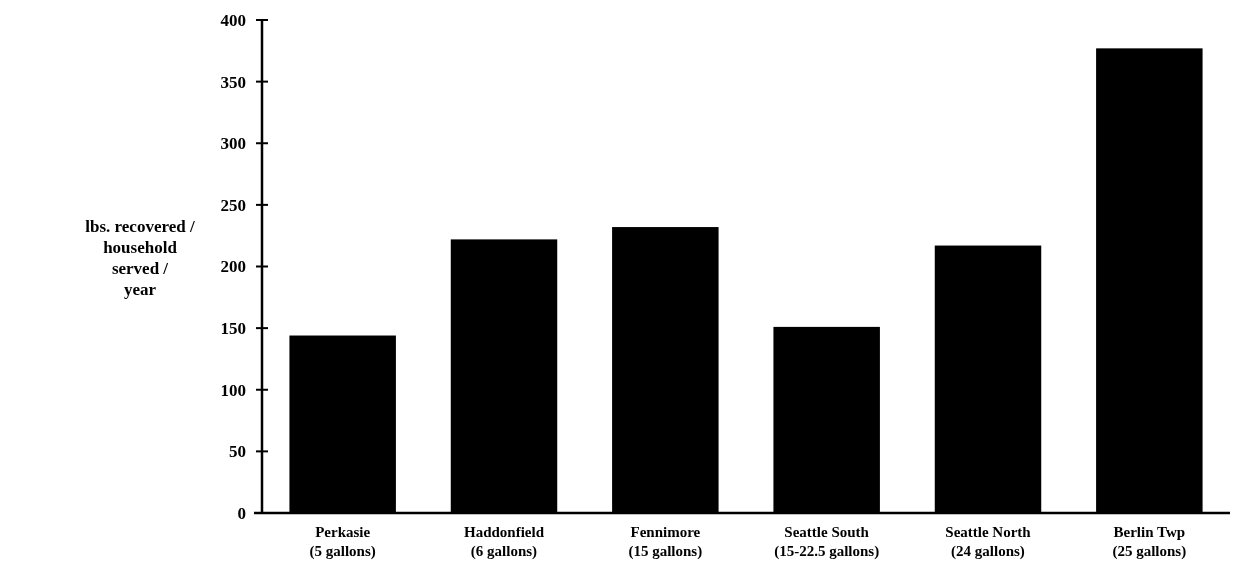 This screenshot has height=579, width=1234. What do you see at coordinates (241, 513) in the screenshot?
I see `y-tick-label: 0` at bounding box center [241, 513].